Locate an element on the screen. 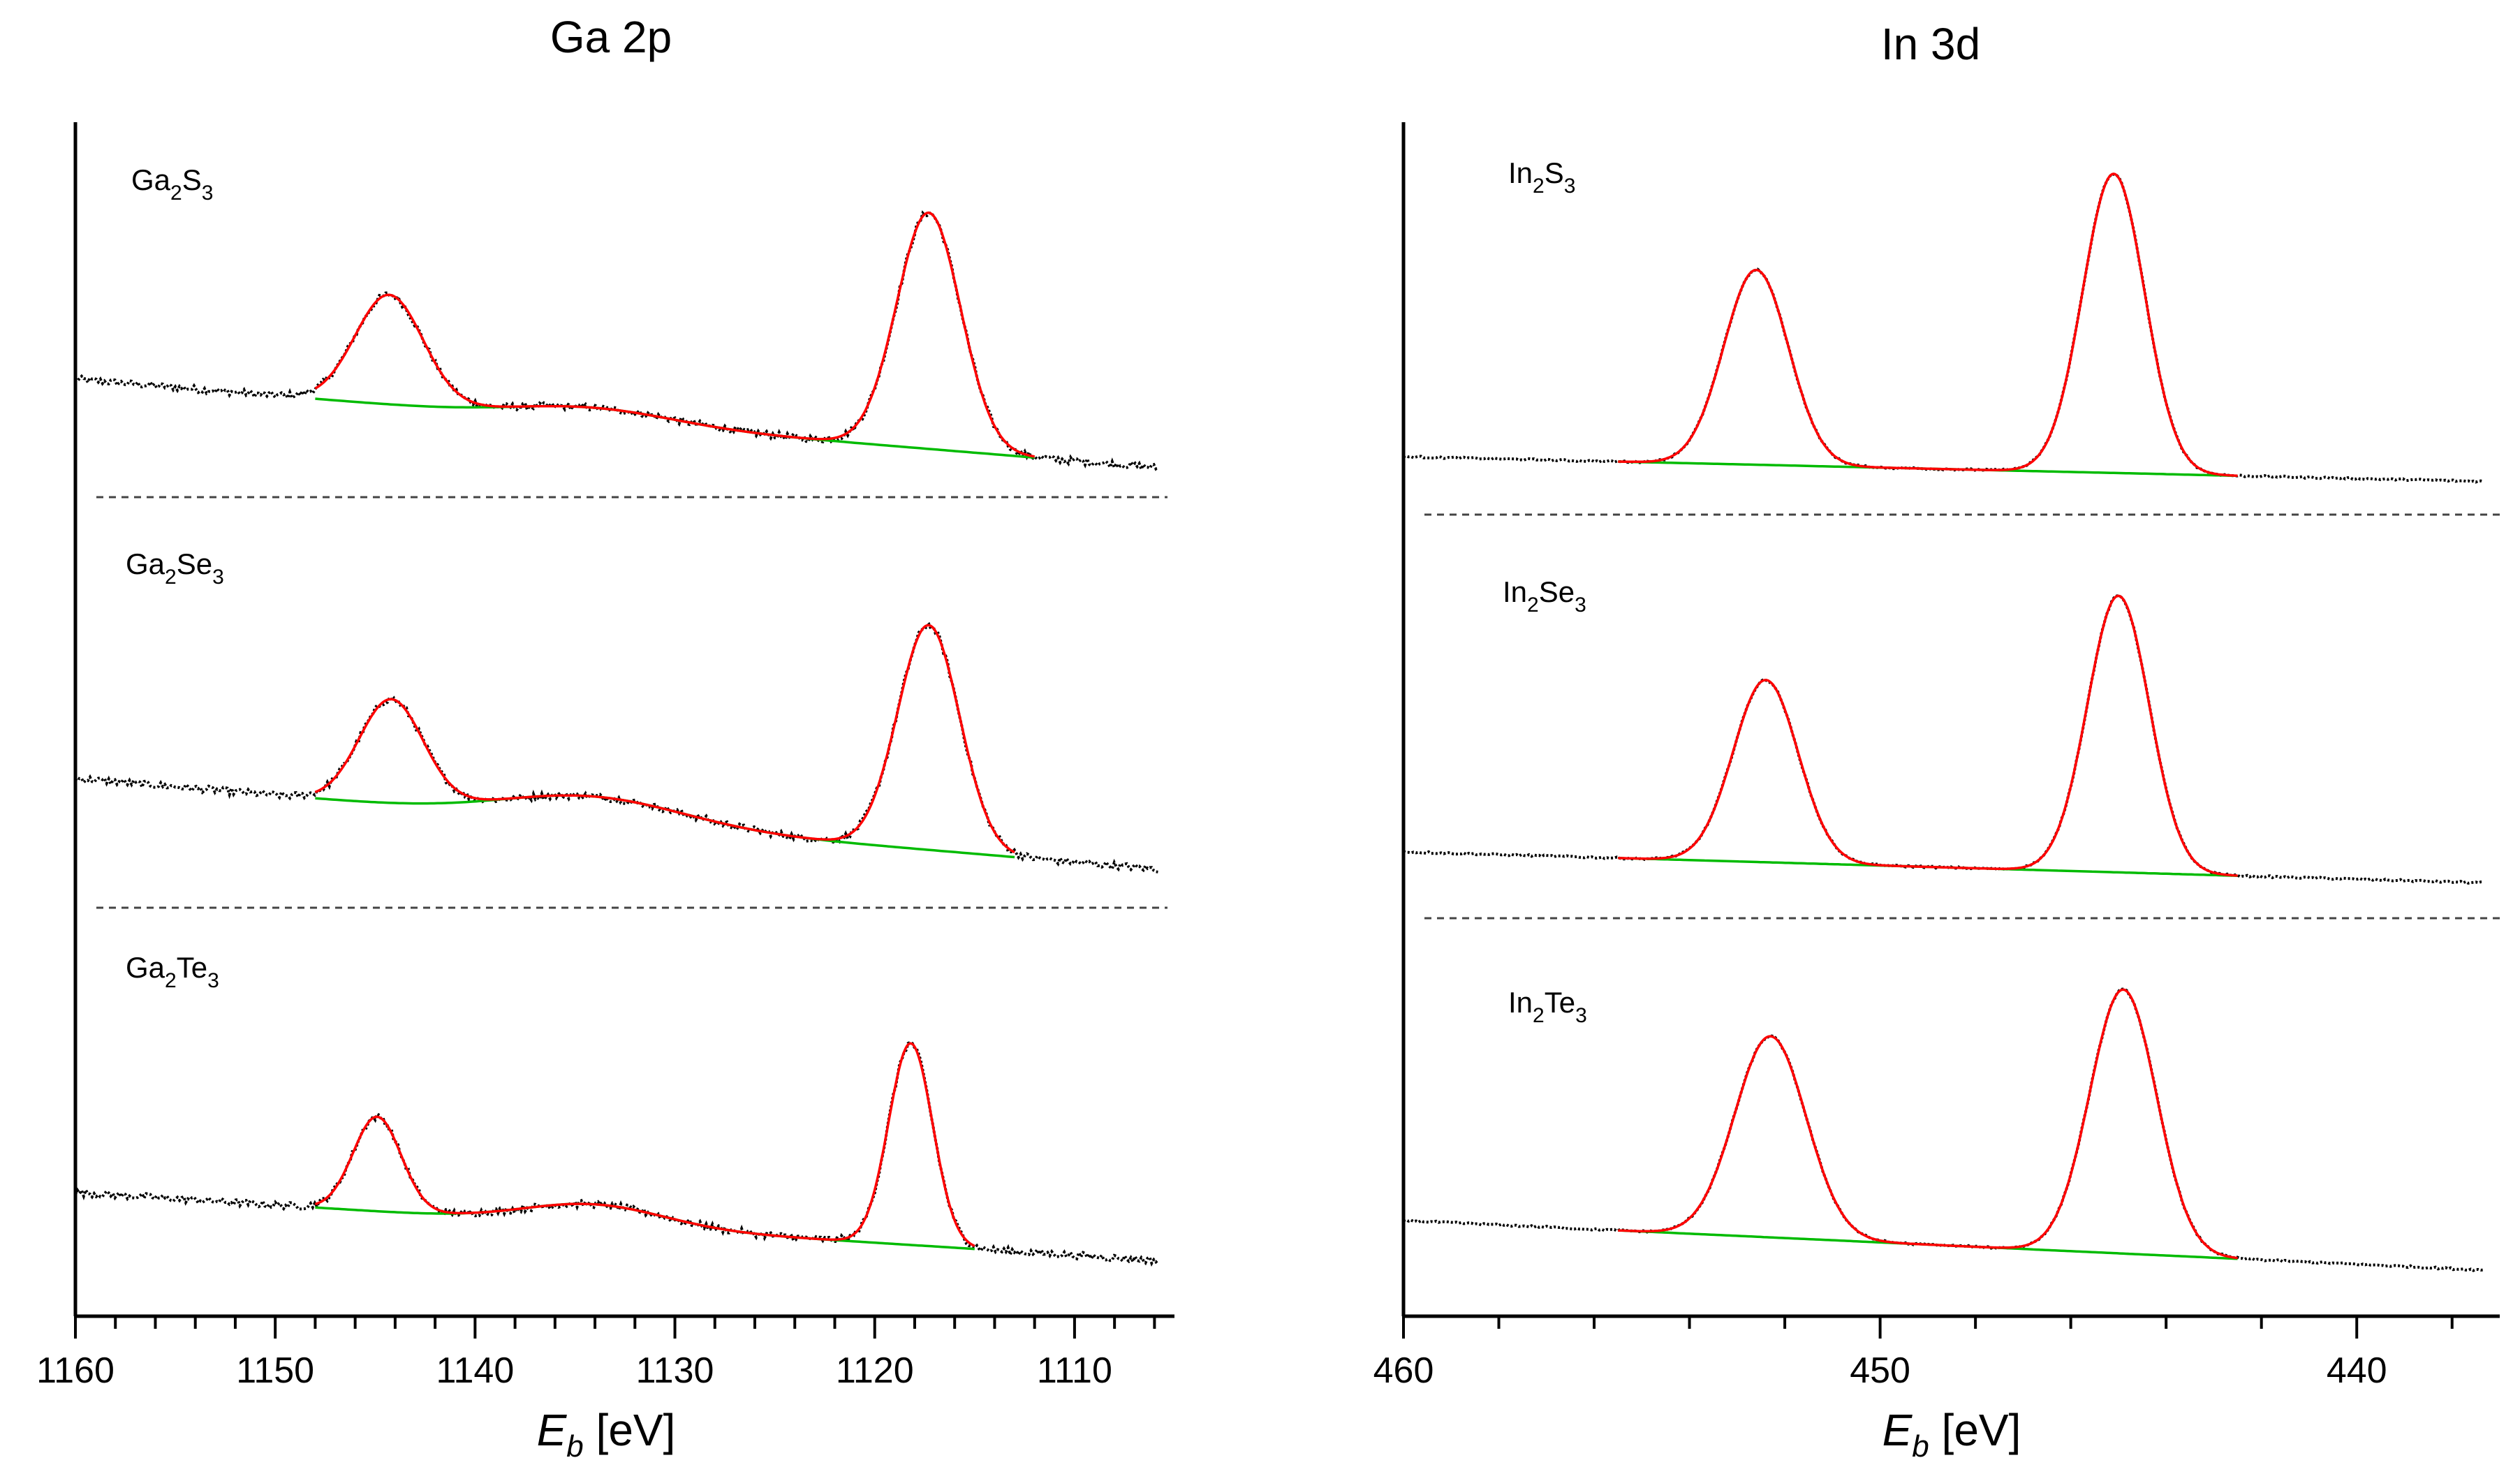 Image resolution: width=2520 pixels, height=1481 pixels. x-tick-label: 1120 is located at coordinates (875, 1370).